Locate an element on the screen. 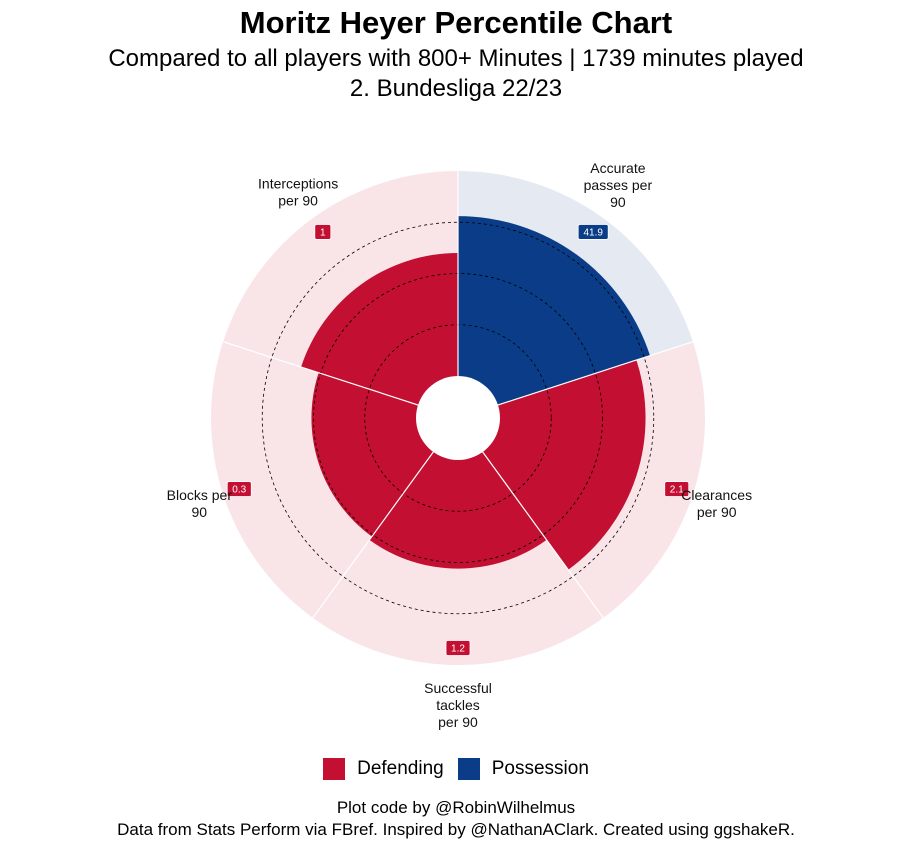  legend-item-possession: Possession is located at coordinates (523, 769).